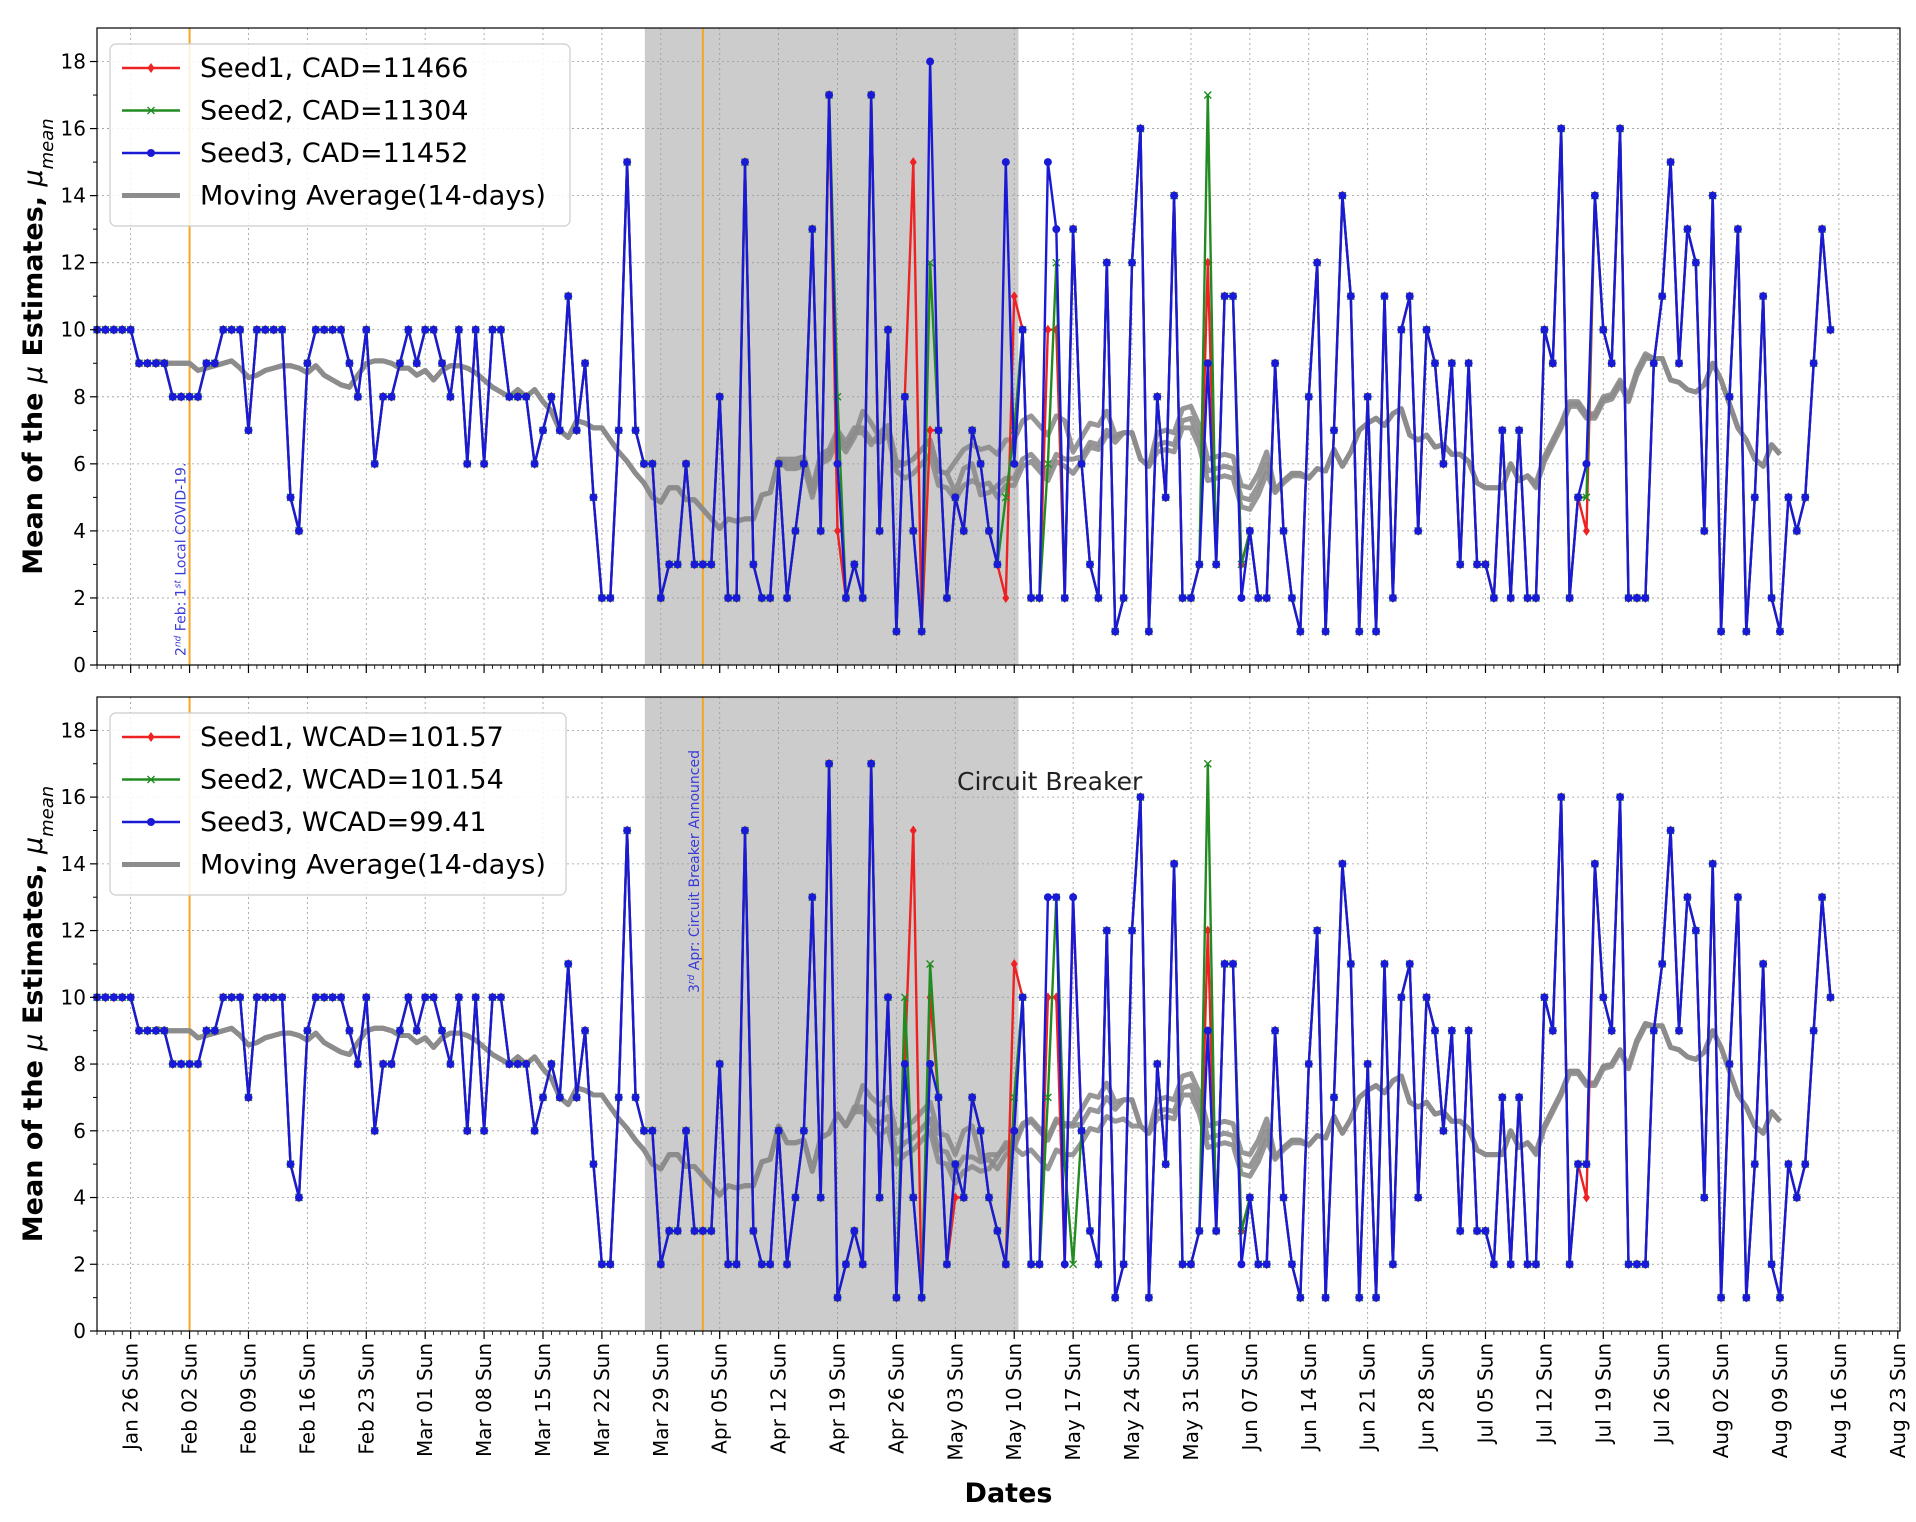 The image size is (1916, 1522). What do you see at coordinates (73, 931) in the screenshot?
I see `y-tick-label: 12` at bounding box center [73, 931].